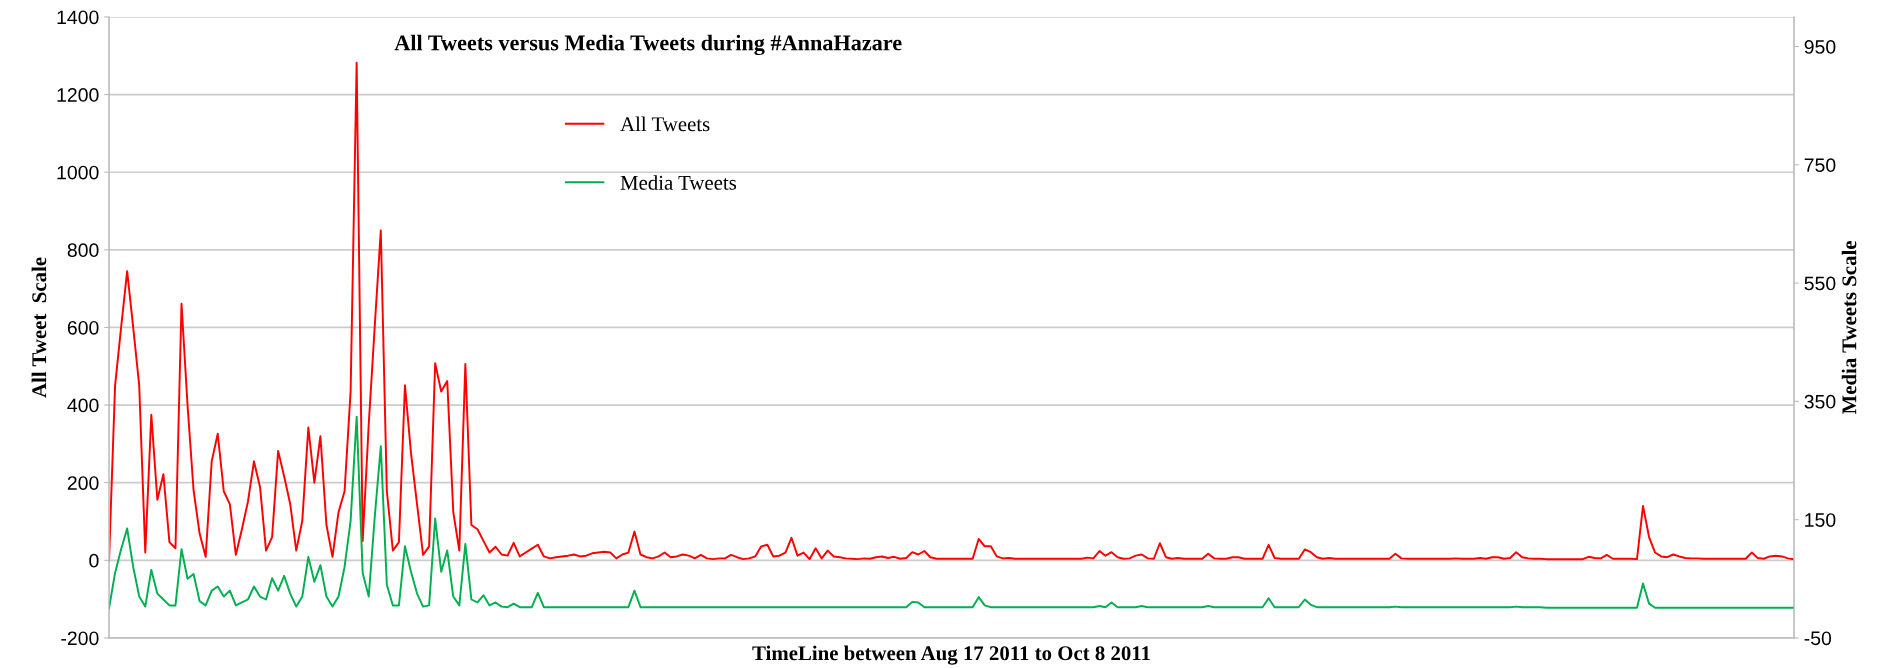 The image size is (1893, 668). I want to click on text: All Tweets versus Media Tweets during #AnnaHazare, so click(648, 45).